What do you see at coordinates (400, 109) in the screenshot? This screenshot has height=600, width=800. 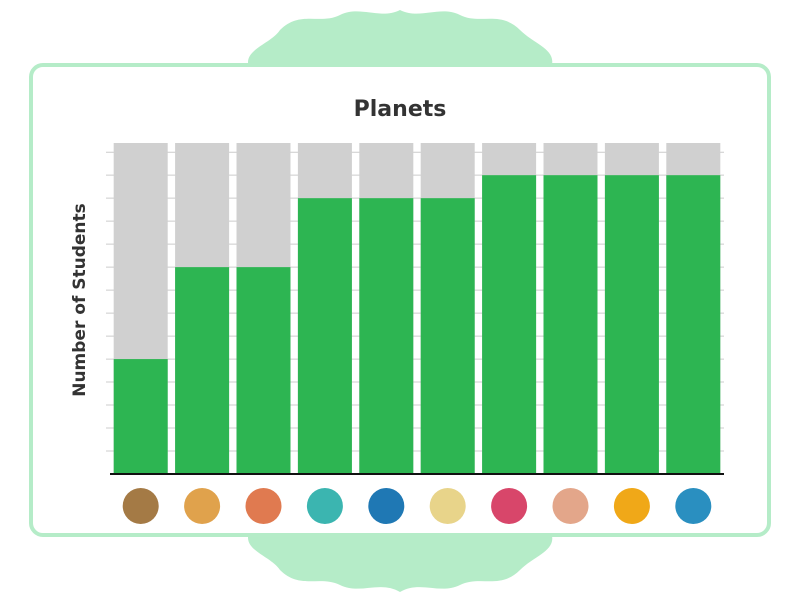 I see `chart-title: Planets` at bounding box center [400, 109].